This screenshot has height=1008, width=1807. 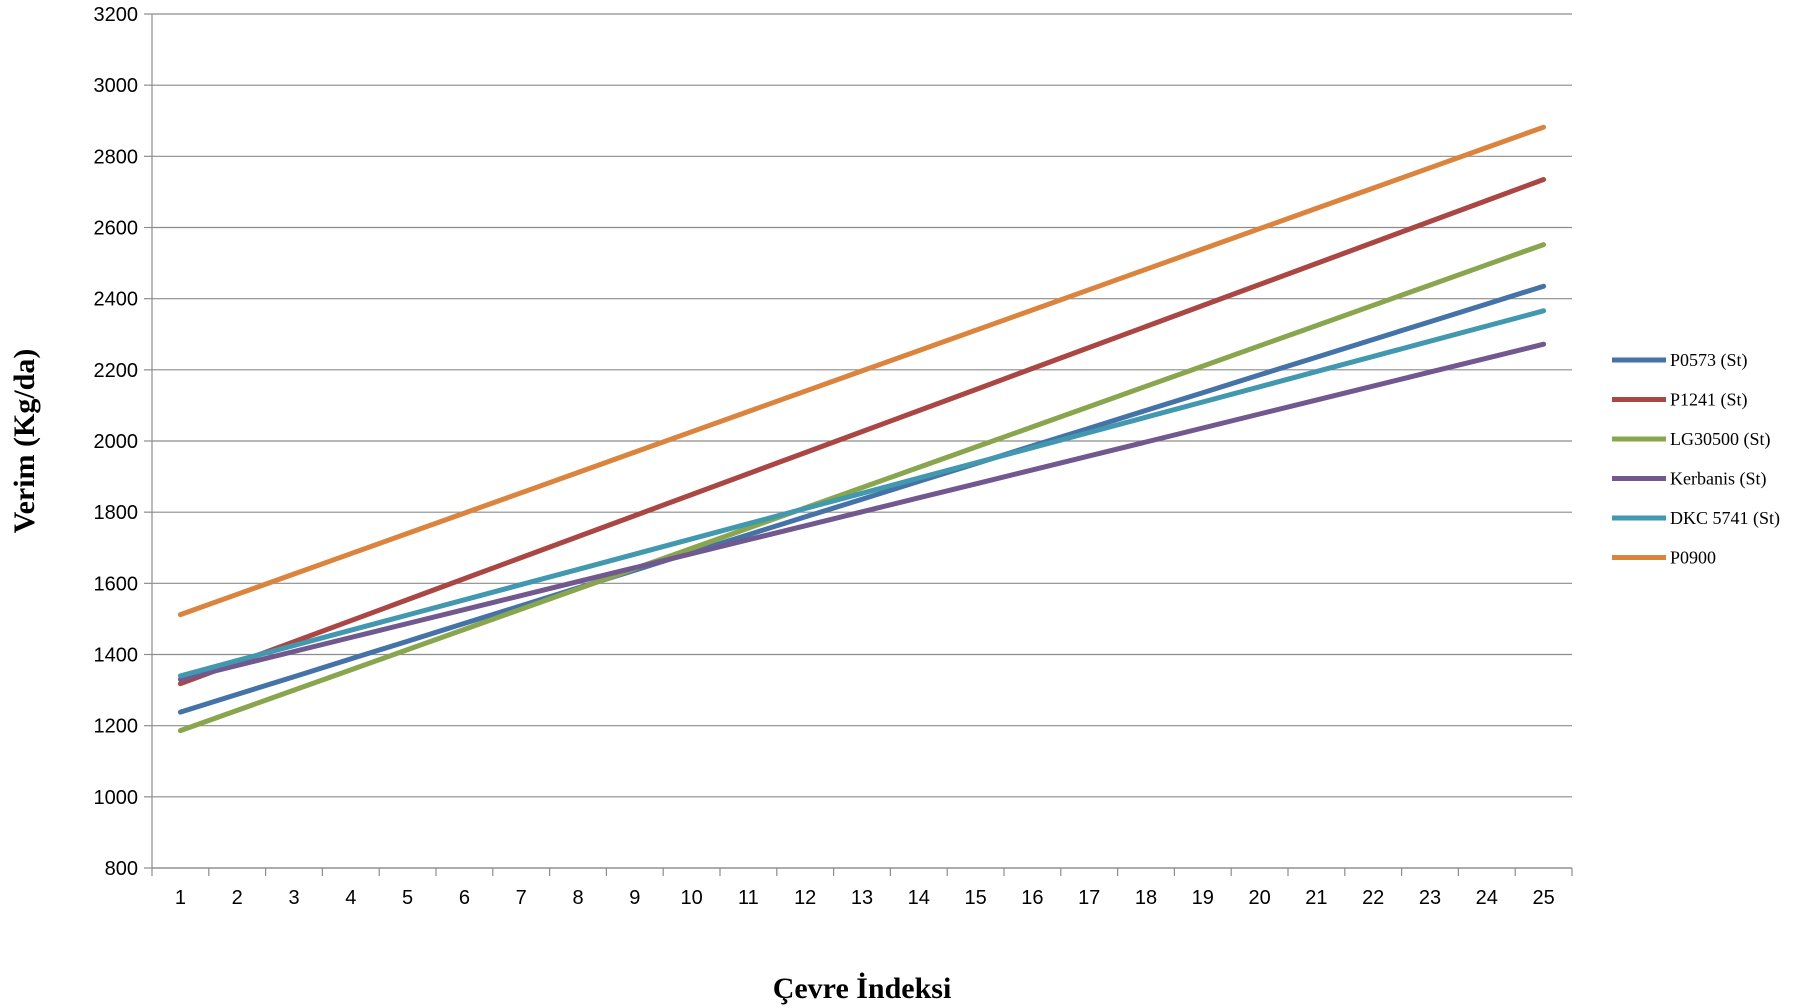 I want to click on y-tick-label: 1600, so click(x=116, y=584).